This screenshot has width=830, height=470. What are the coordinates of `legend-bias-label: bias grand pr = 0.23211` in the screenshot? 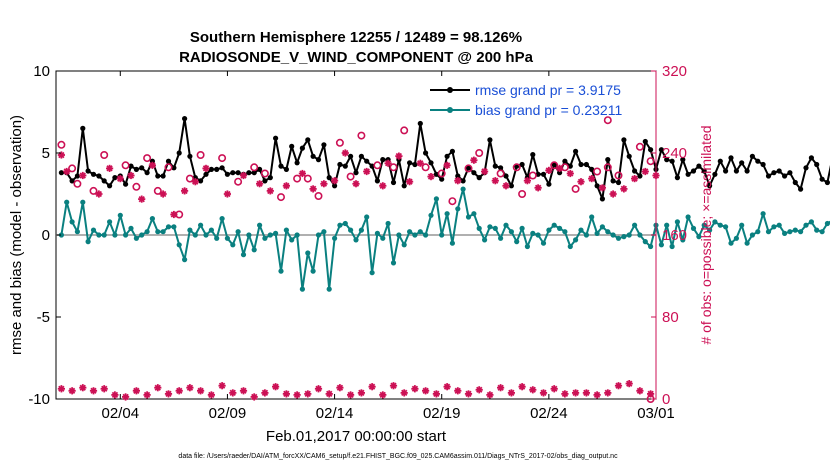 It's located at (548, 110).